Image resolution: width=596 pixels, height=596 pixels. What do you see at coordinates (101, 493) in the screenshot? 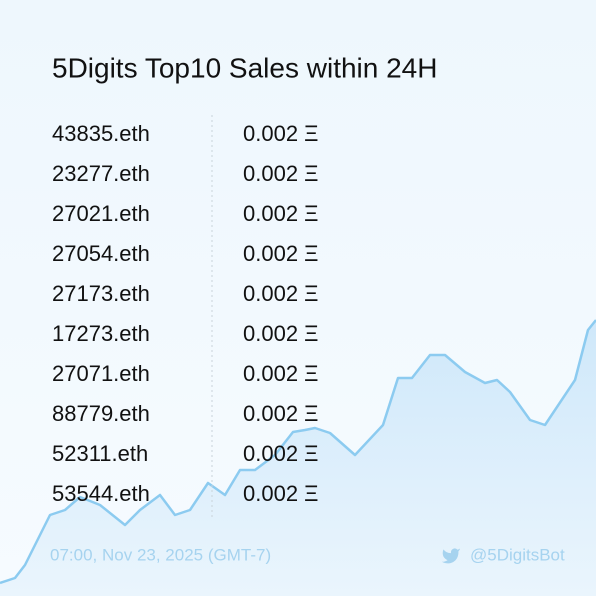
I see `domain-name: 53544.eth` at bounding box center [101, 493].